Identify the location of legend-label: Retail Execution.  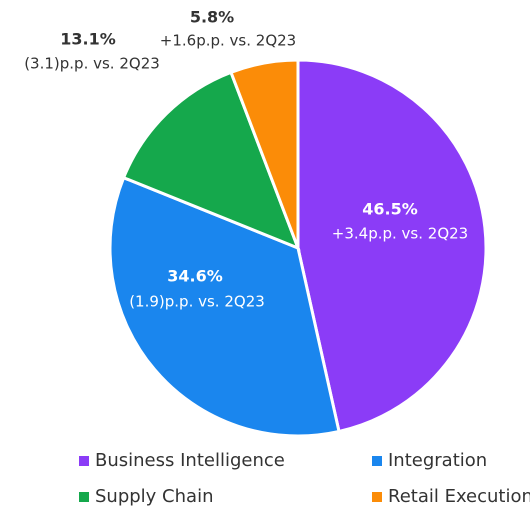
(459, 496).